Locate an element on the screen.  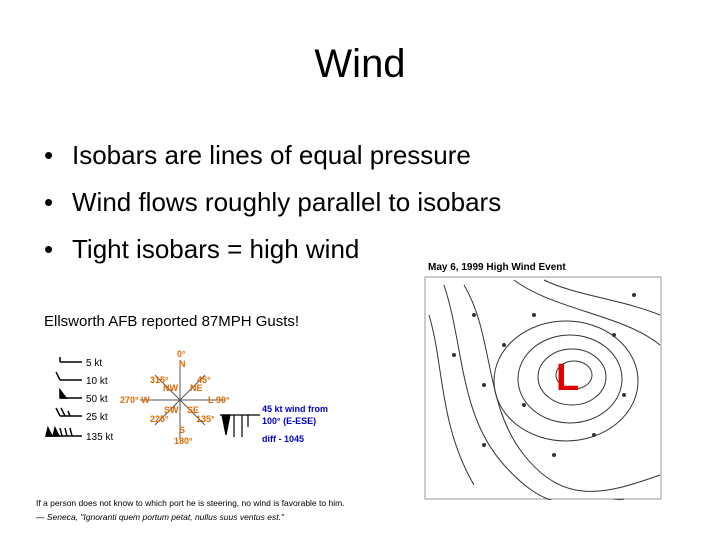
direction-label: NW is located at coordinates (170, 388).